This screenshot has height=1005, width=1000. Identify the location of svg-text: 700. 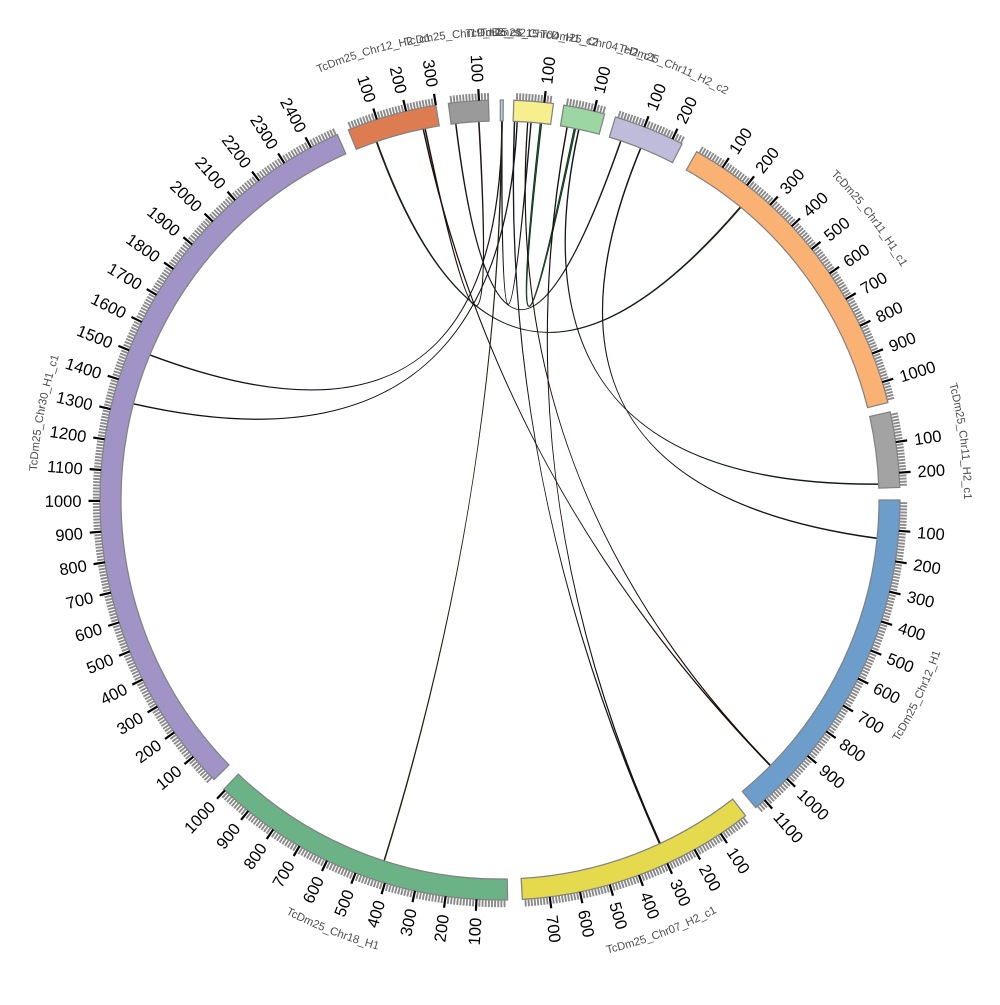
(552, 929).